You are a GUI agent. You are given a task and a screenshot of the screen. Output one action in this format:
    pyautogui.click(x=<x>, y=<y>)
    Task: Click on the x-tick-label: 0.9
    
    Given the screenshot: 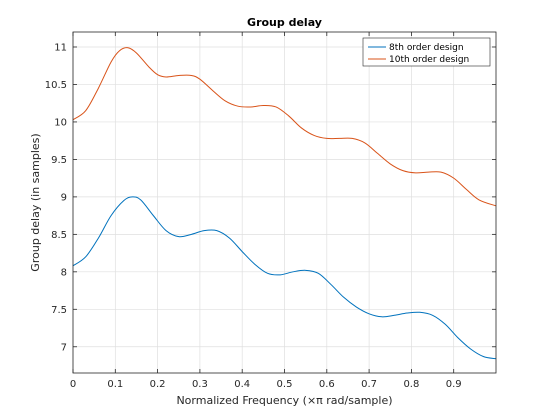 What is the action you would take?
    pyautogui.click(x=454, y=384)
    